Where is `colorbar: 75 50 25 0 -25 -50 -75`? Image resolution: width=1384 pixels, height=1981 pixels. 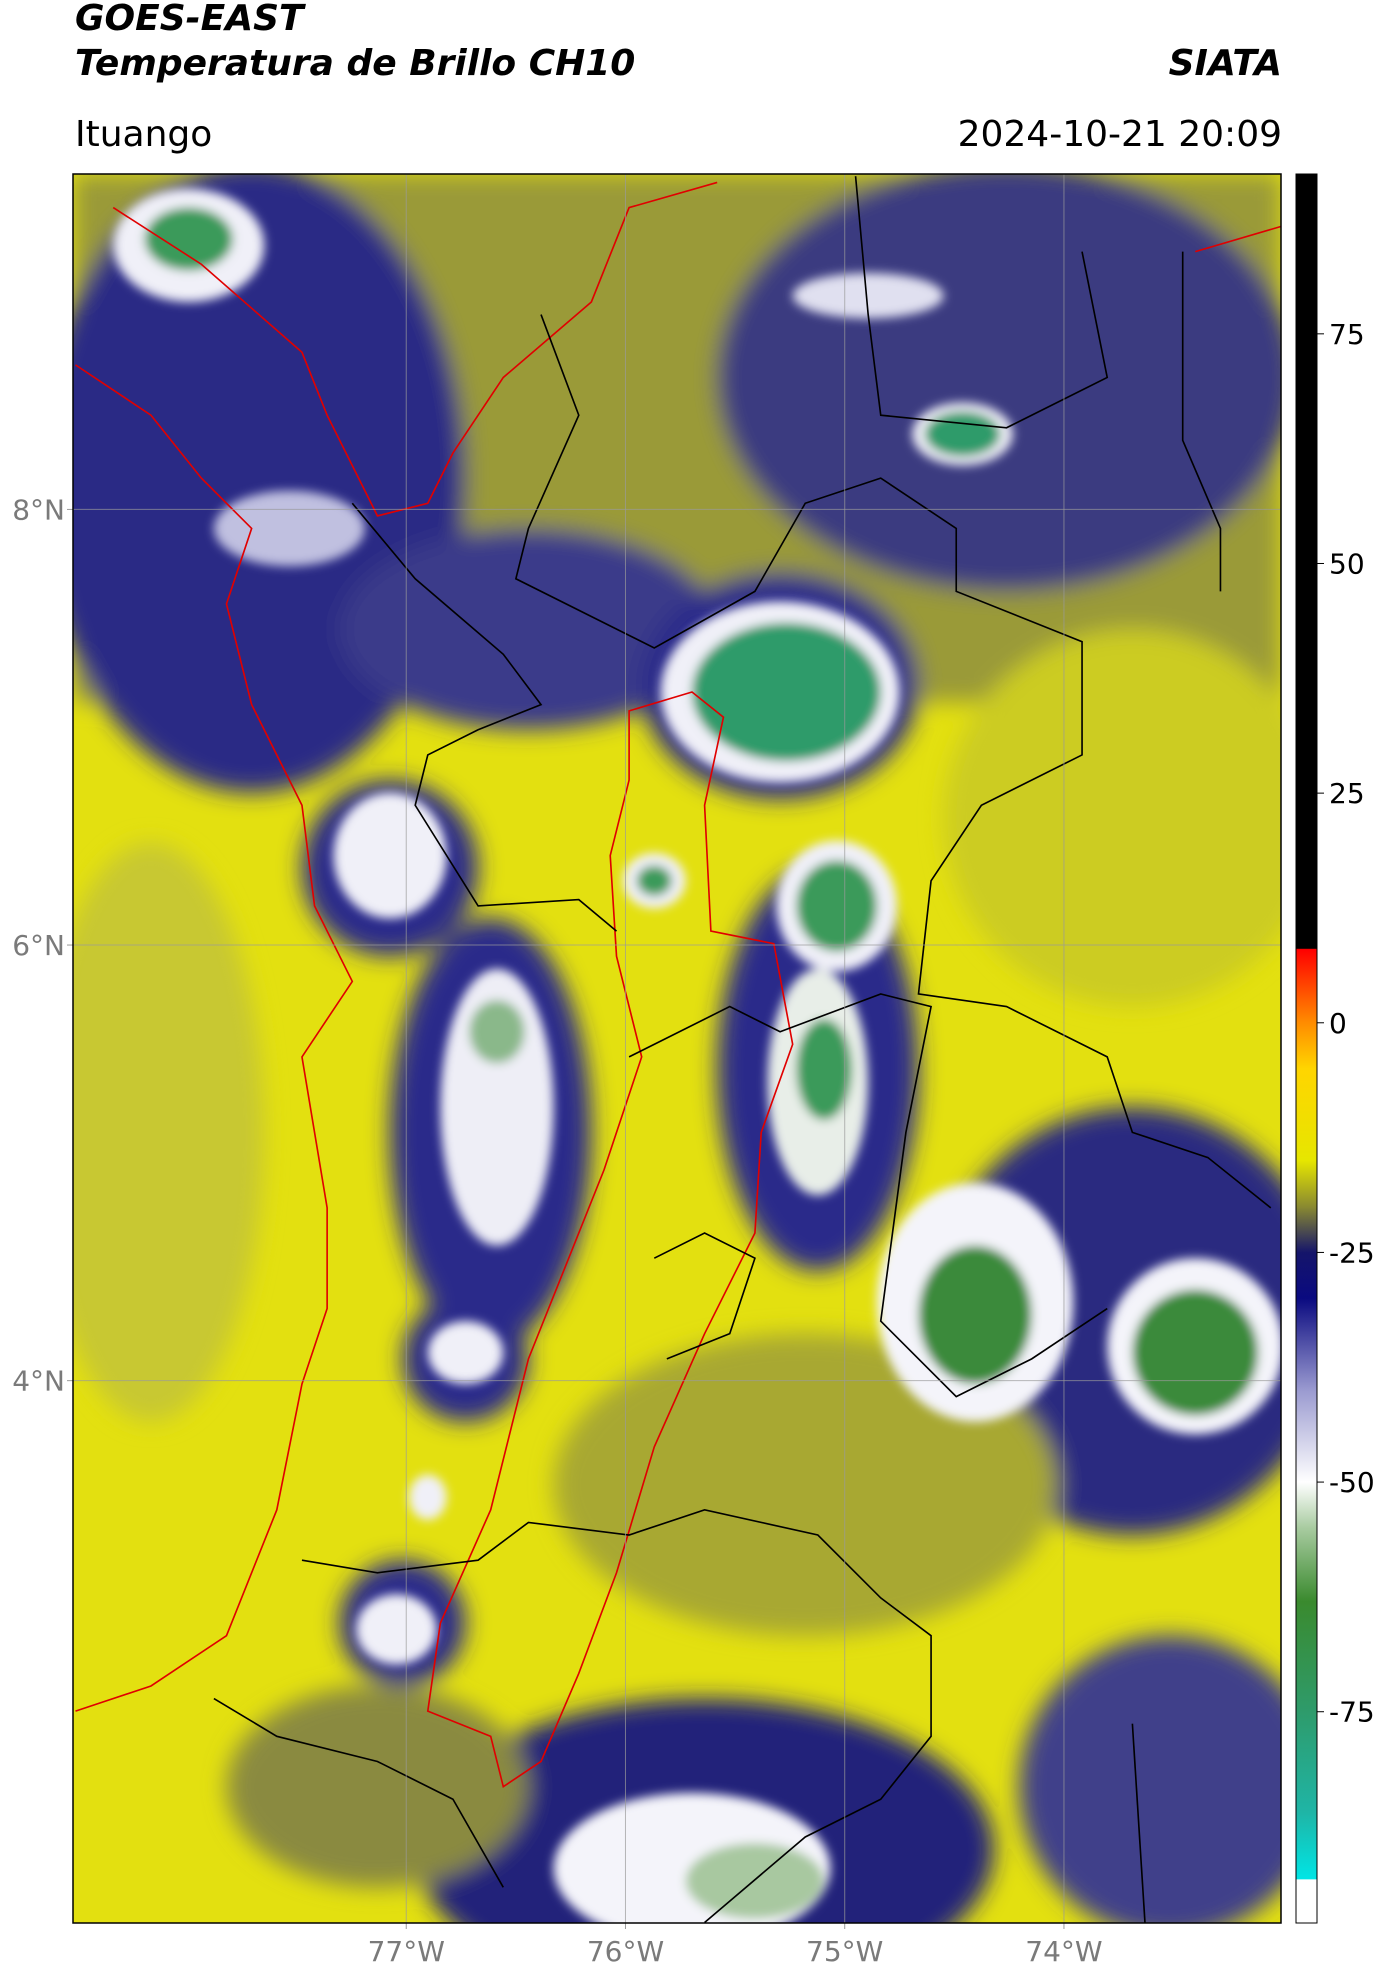
colorbar: 75 50 25 0 -25 -50 -75 is located at coordinates (1335, 1048).